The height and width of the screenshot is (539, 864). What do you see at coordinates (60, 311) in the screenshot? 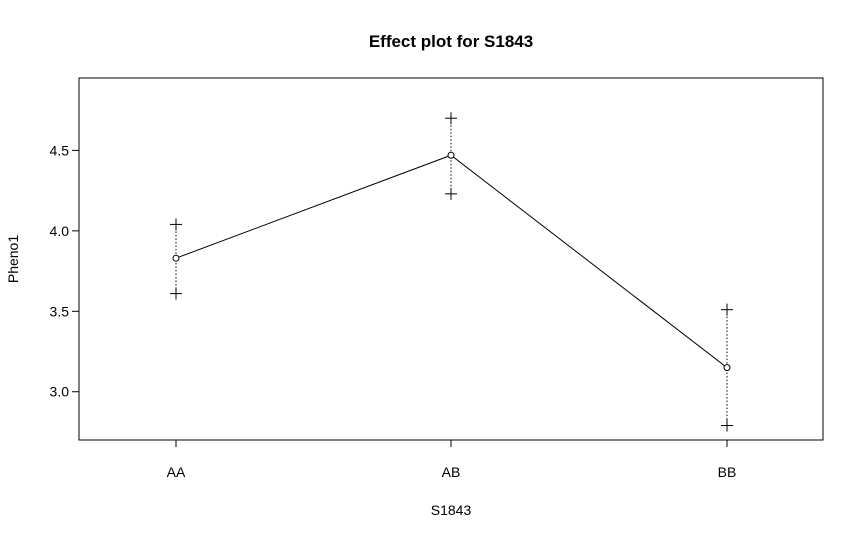
I see `y-tick-label: 3.5` at bounding box center [60, 311].